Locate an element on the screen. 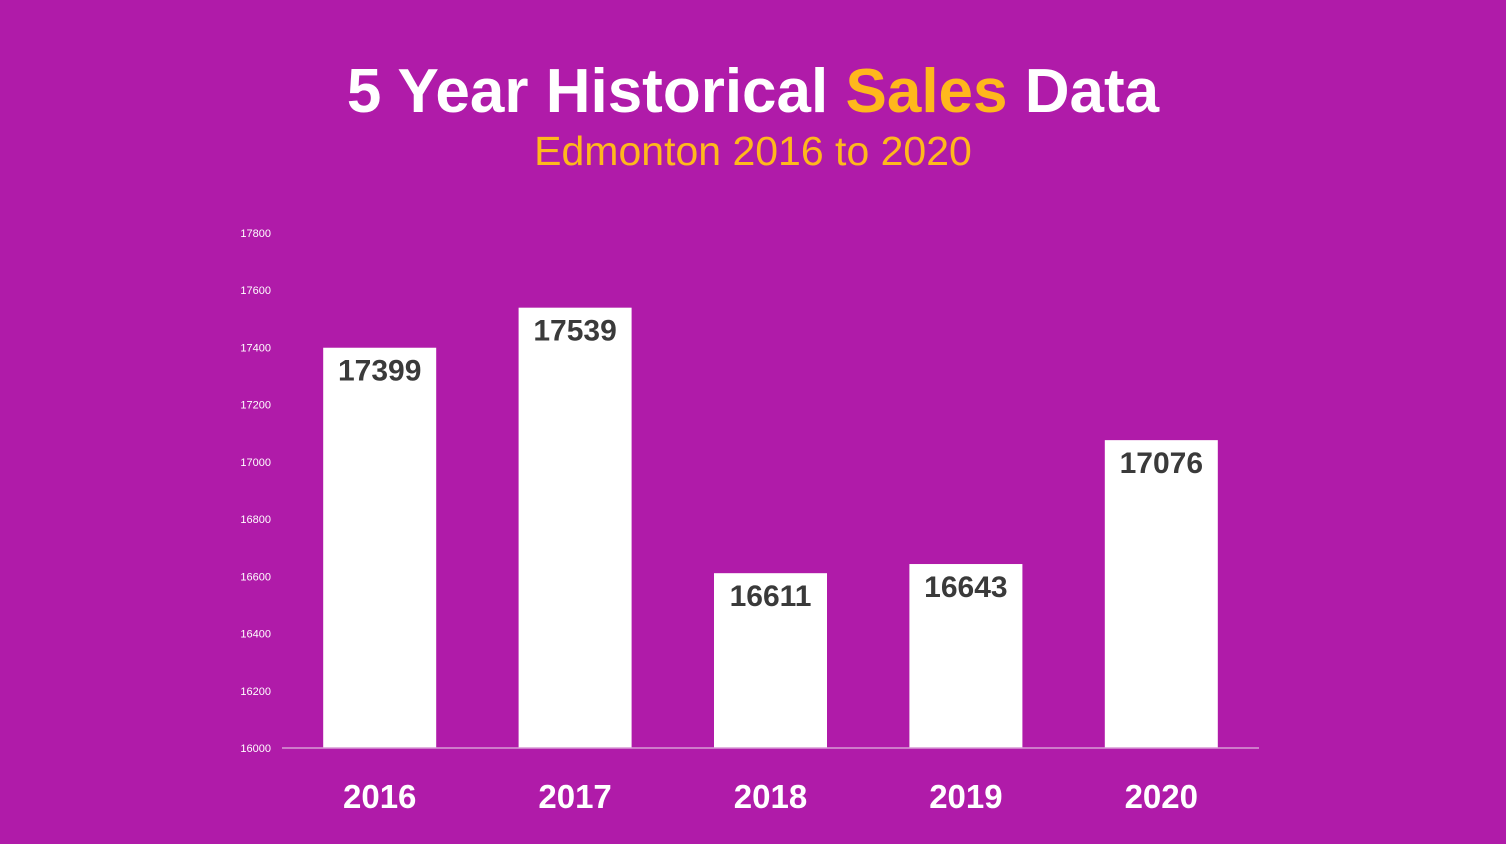 Image resolution: width=1506 pixels, height=844 pixels. x-tick-label-2020: 2020 is located at coordinates (1161, 796).